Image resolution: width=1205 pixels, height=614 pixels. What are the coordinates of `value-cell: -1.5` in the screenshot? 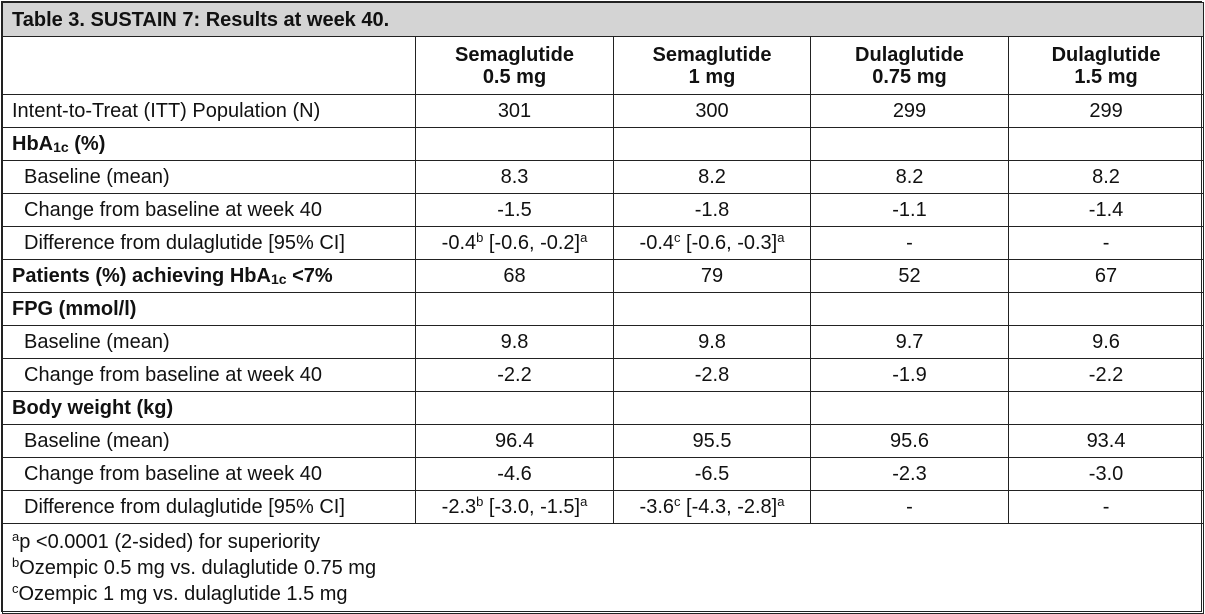 It's located at (514, 210).